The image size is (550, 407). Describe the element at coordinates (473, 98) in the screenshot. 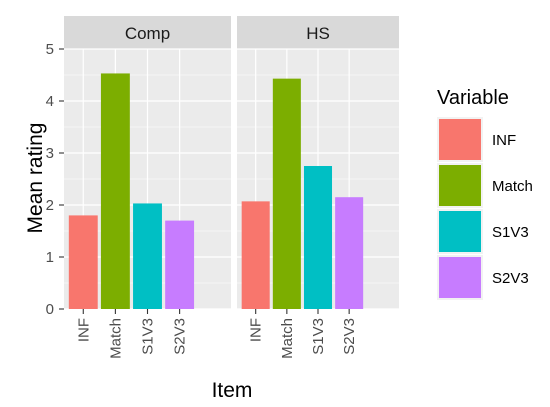

I see `legend-title: Variable` at that location.